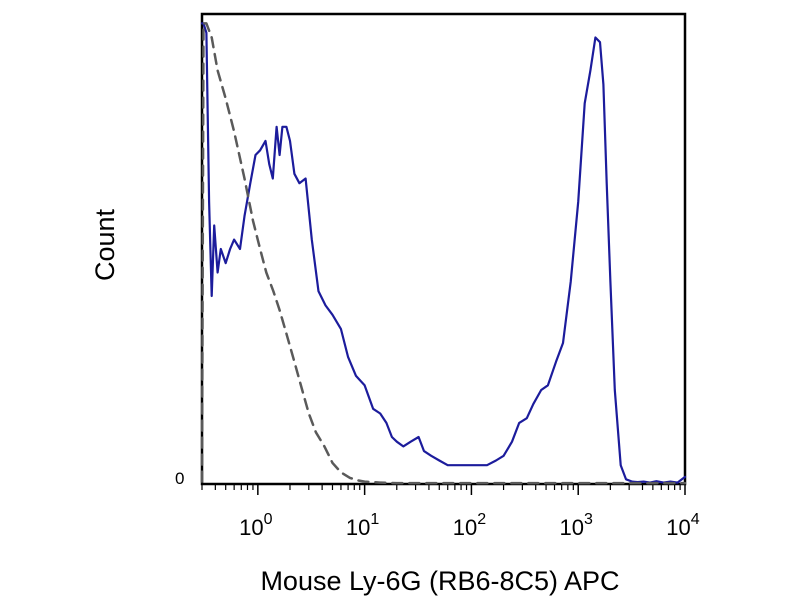  I want to click on x-tick-label: 10³, so click(576, 525).